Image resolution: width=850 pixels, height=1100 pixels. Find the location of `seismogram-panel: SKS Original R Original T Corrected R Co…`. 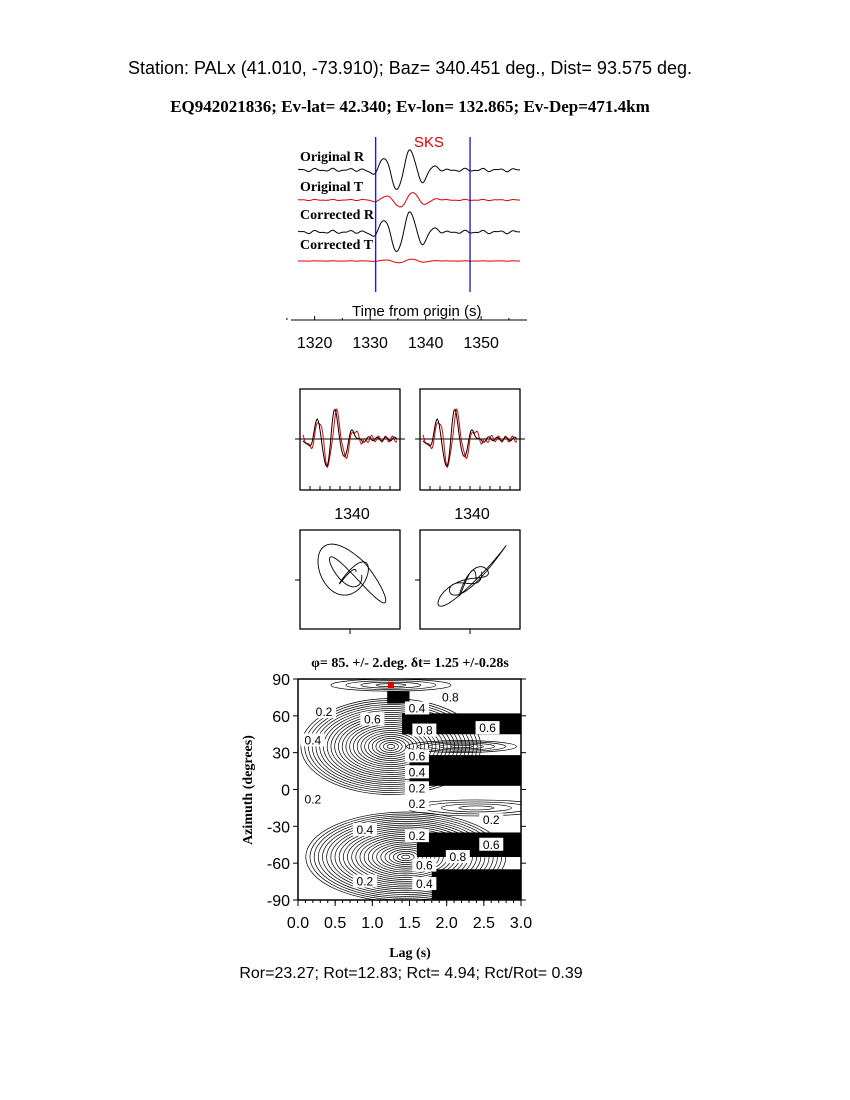

seismogram-panel: SKS Original R Original T Corrected R Co… is located at coordinates (406, 243).